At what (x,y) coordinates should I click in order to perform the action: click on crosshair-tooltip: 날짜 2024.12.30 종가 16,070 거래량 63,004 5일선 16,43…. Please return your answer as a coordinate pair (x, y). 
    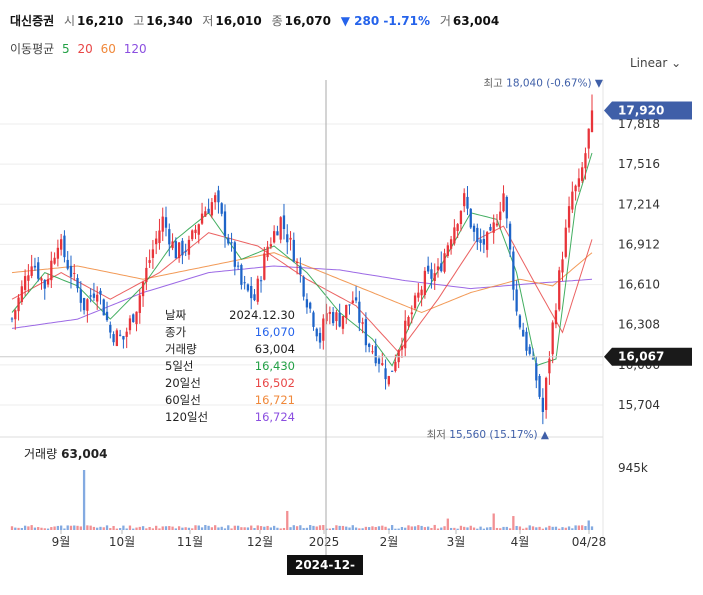
    Looking at the image, I should click on (230, 366).